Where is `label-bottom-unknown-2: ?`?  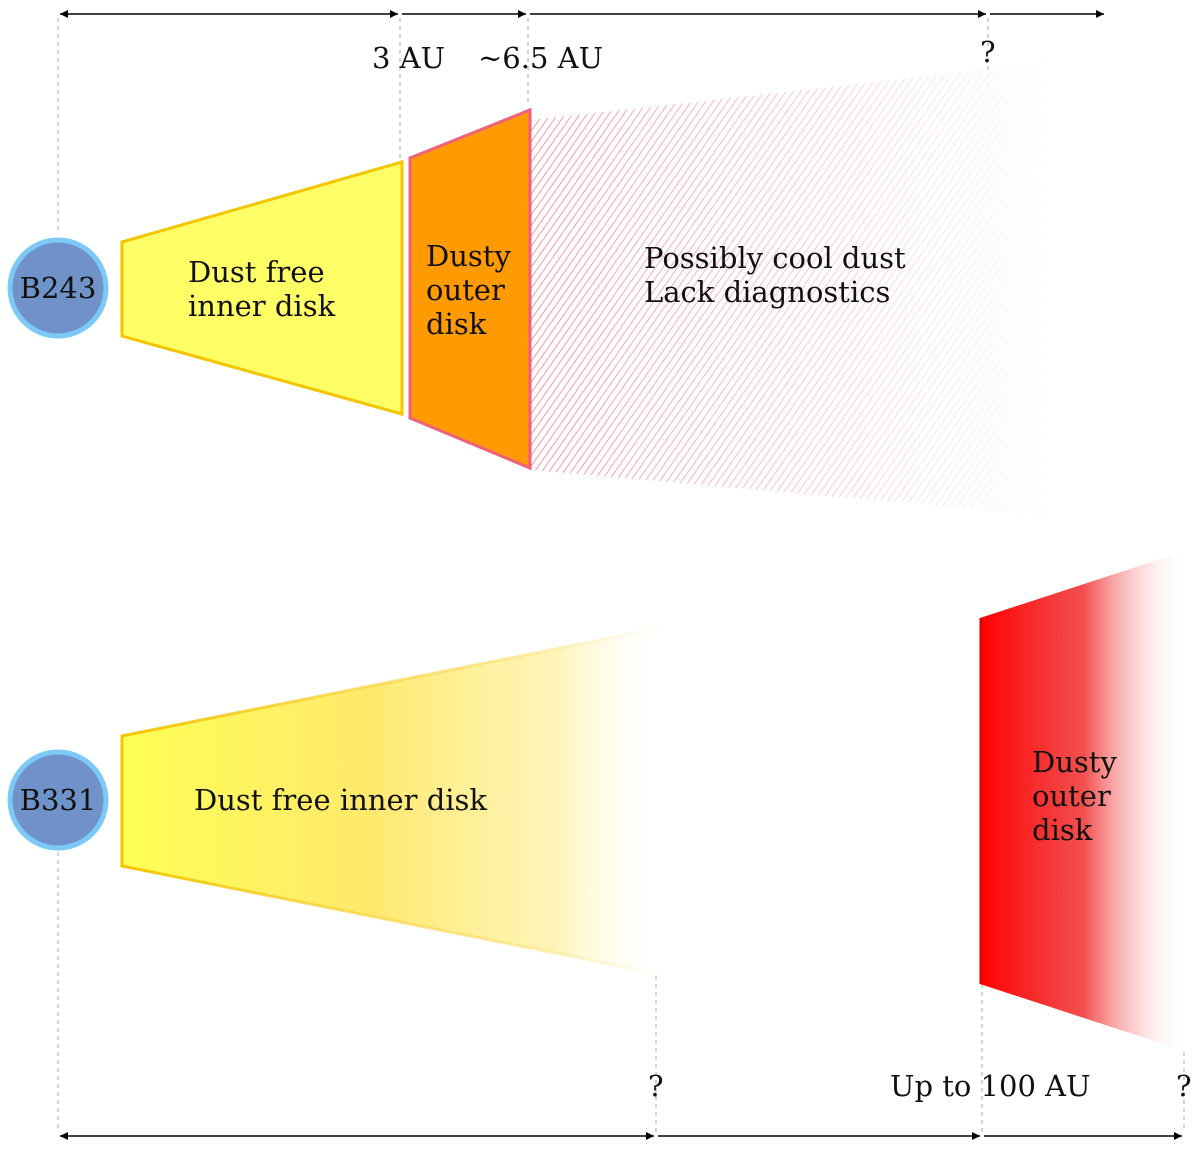 label-bottom-unknown-2: ? is located at coordinates (1184, 1086).